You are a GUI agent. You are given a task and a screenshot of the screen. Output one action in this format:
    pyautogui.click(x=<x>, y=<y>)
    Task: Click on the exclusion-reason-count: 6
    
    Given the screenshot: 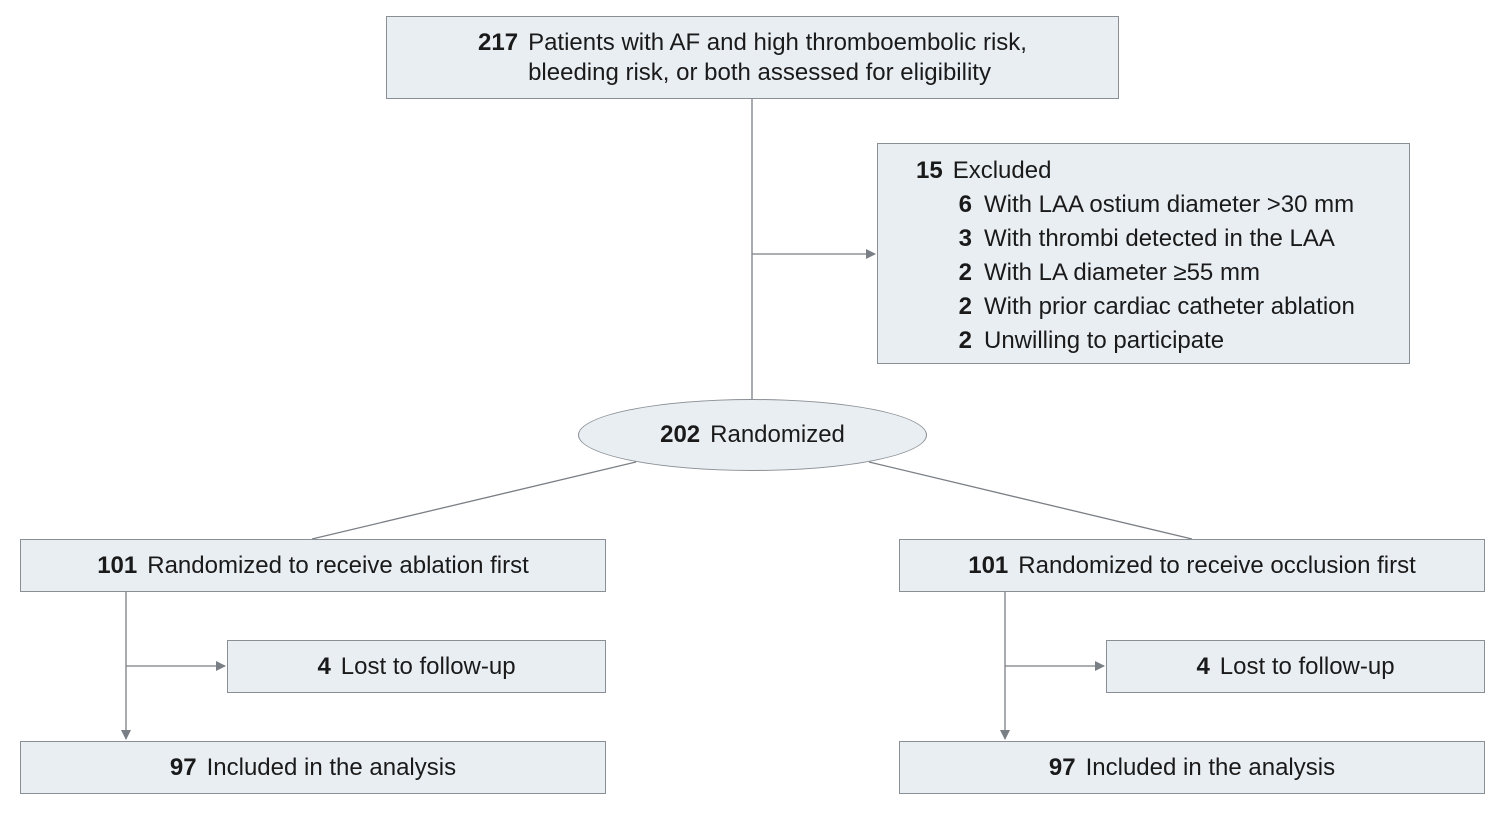 What is the action you would take?
    pyautogui.click(x=965, y=204)
    